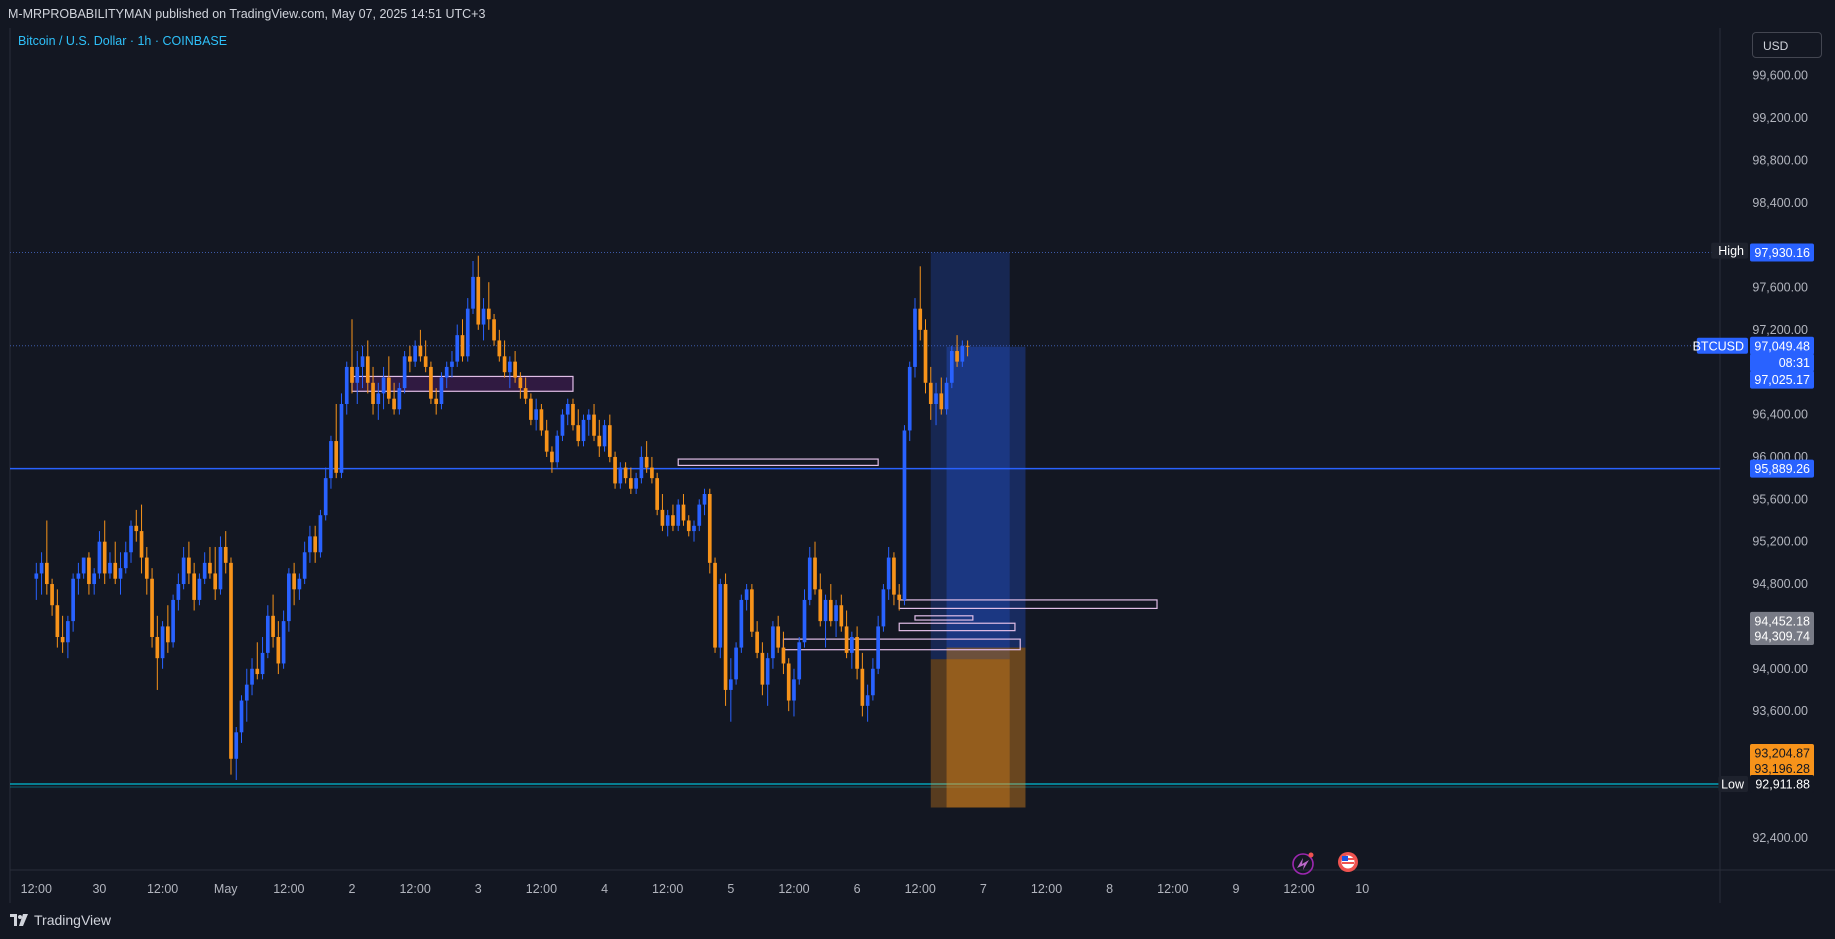  I want to click on currency-button: USD, so click(1787, 45).